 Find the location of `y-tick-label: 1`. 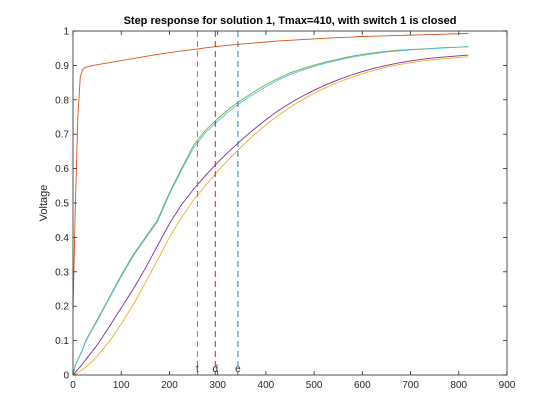

y-tick-label: 1 is located at coordinates (66, 32).